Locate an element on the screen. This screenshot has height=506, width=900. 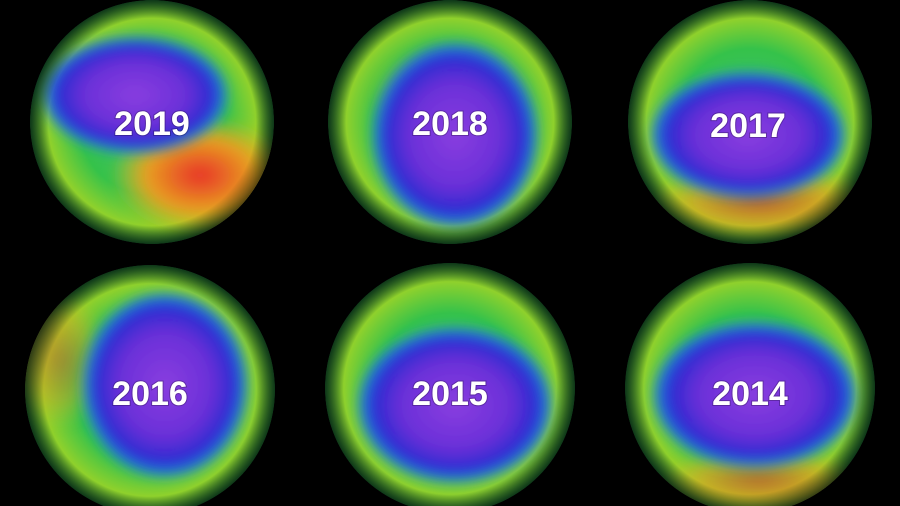
globe-2018 is located at coordinates (450, 122).